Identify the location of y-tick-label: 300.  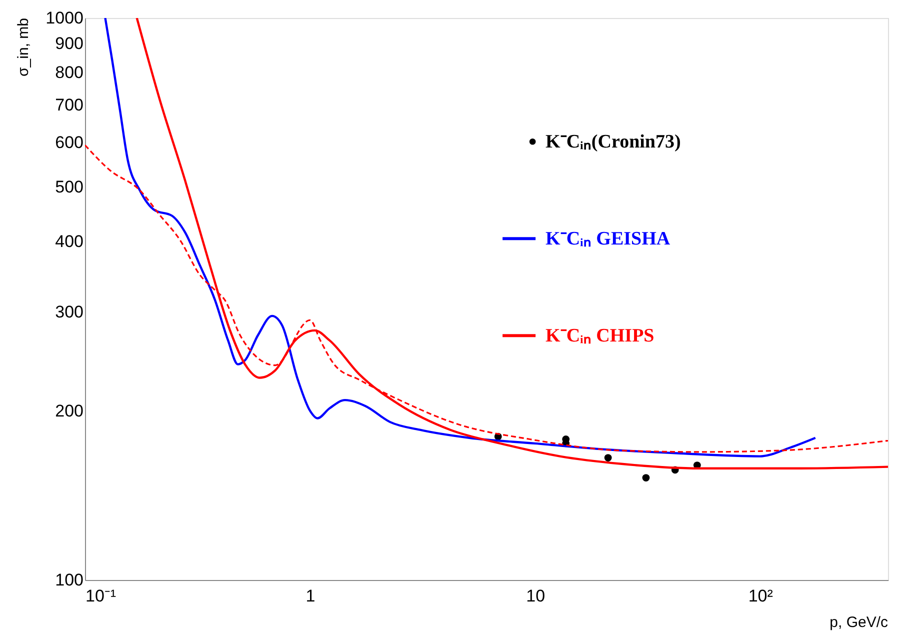
(69, 312).